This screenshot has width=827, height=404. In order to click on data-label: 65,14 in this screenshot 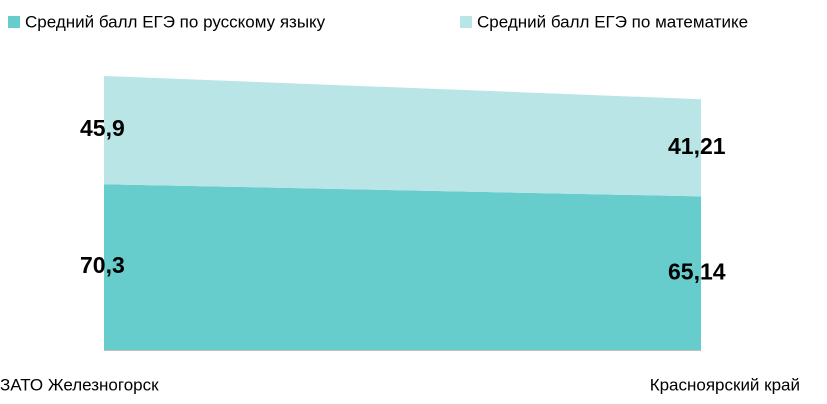, I will do `click(697, 271)`.